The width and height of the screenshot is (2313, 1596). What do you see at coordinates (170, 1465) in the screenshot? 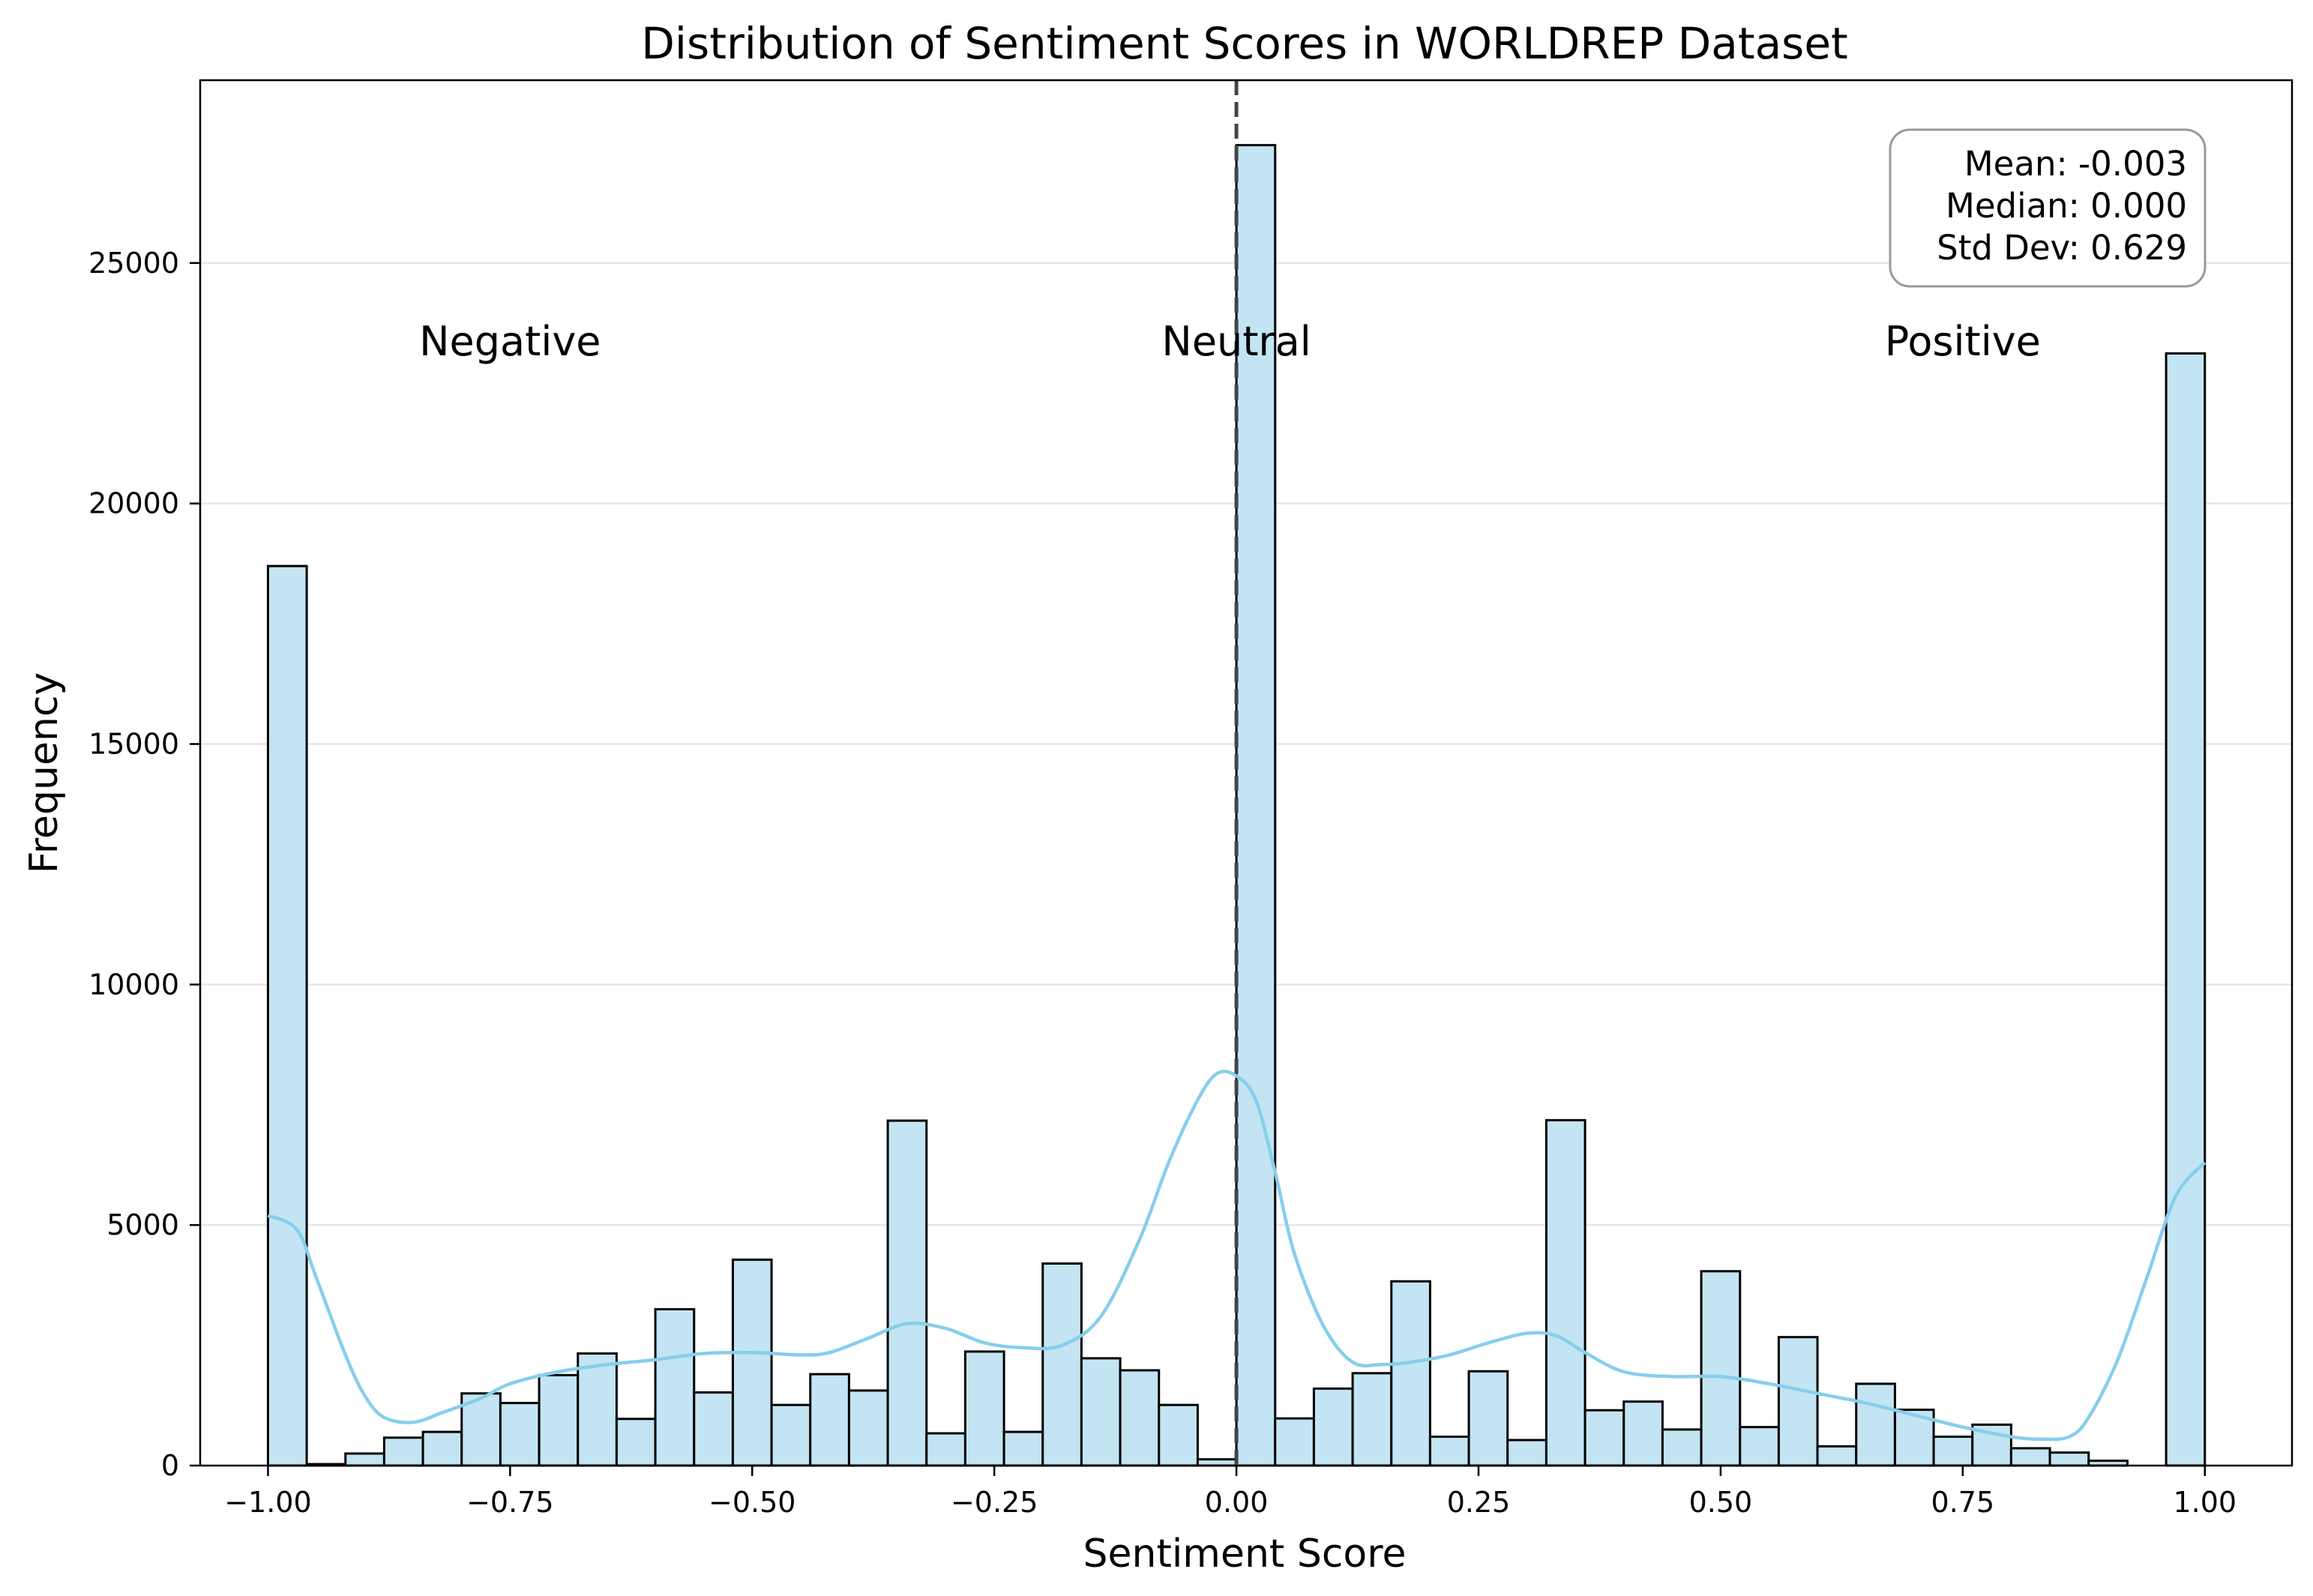
I see `y-tick-label: 0` at bounding box center [170, 1465].